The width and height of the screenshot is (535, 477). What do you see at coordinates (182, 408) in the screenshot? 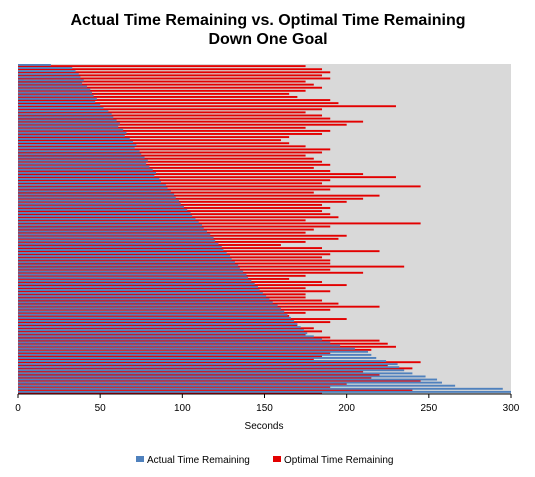
I see `x-tick-label: 100` at bounding box center [182, 408].